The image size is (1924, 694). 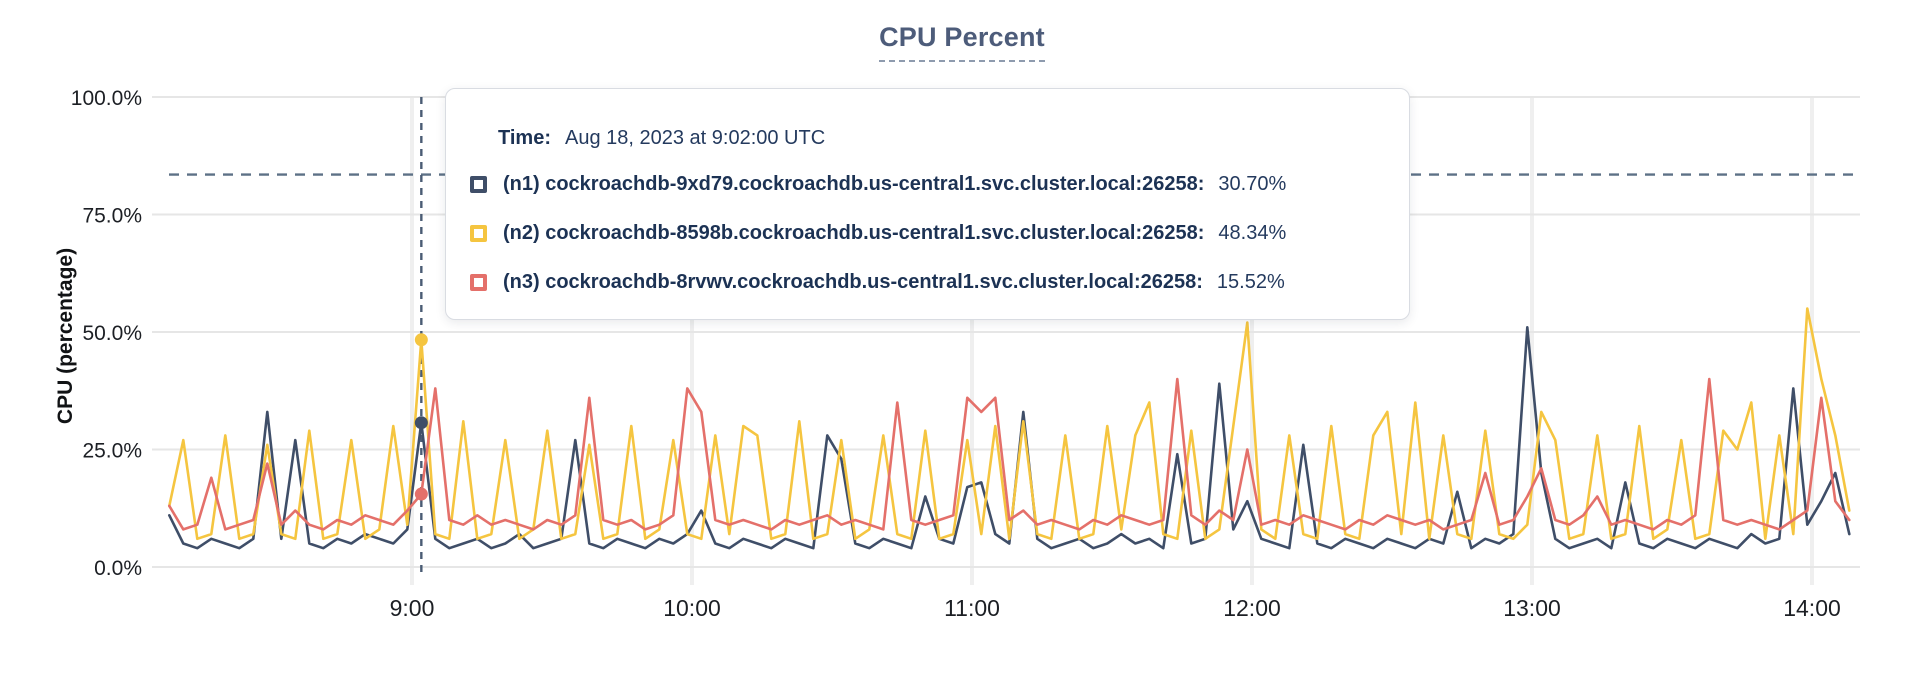 What do you see at coordinates (941, 138) in the screenshot?
I see `tooltip-time-row: Time: Aug 18, 2023 at 9:02:00 UTC` at bounding box center [941, 138].